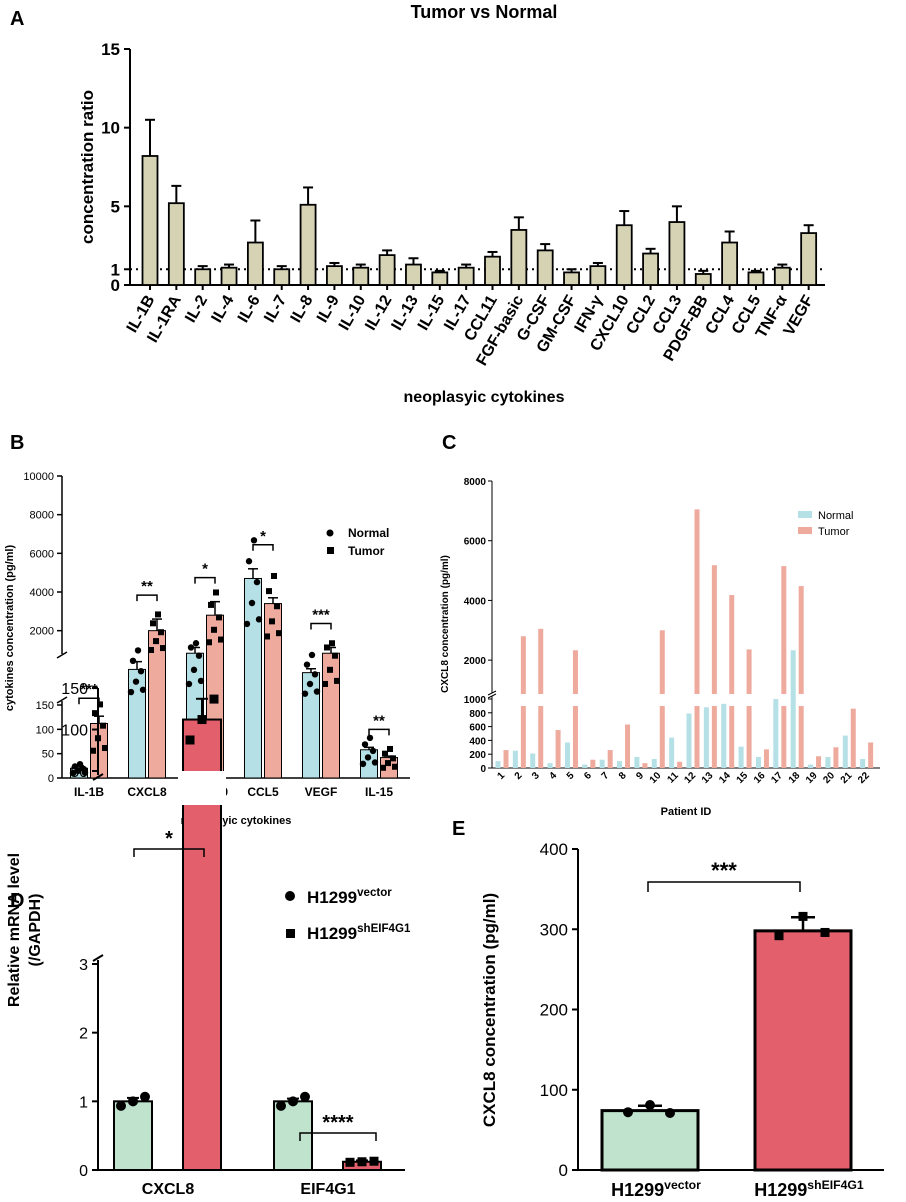 The width and height of the screenshot is (906, 1202). Describe the element at coordinates (115, 269) in the screenshot. I see `chart-a-ytick-label: 1` at that location.